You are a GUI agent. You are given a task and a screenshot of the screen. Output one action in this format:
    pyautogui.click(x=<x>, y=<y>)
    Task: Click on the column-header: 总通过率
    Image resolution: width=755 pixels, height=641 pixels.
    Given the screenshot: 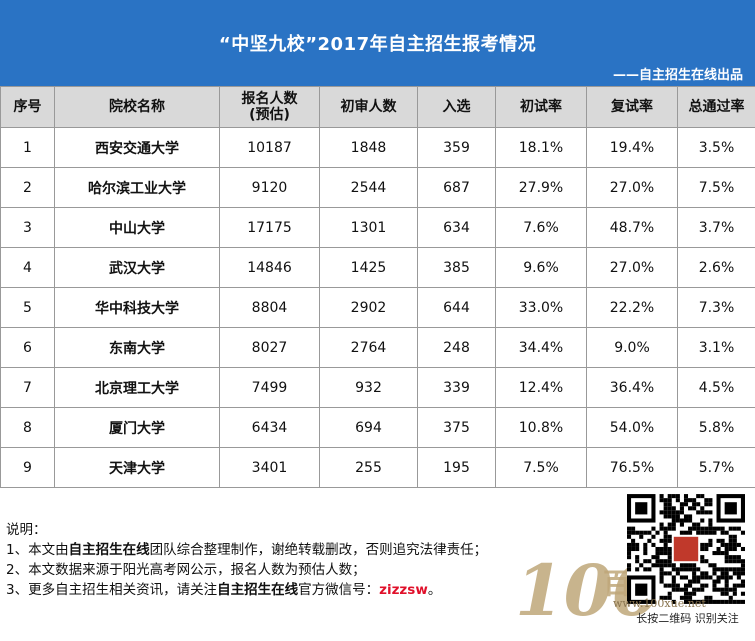 What is the action you would take?
    pyautogui.click(x=716, y=107)
    